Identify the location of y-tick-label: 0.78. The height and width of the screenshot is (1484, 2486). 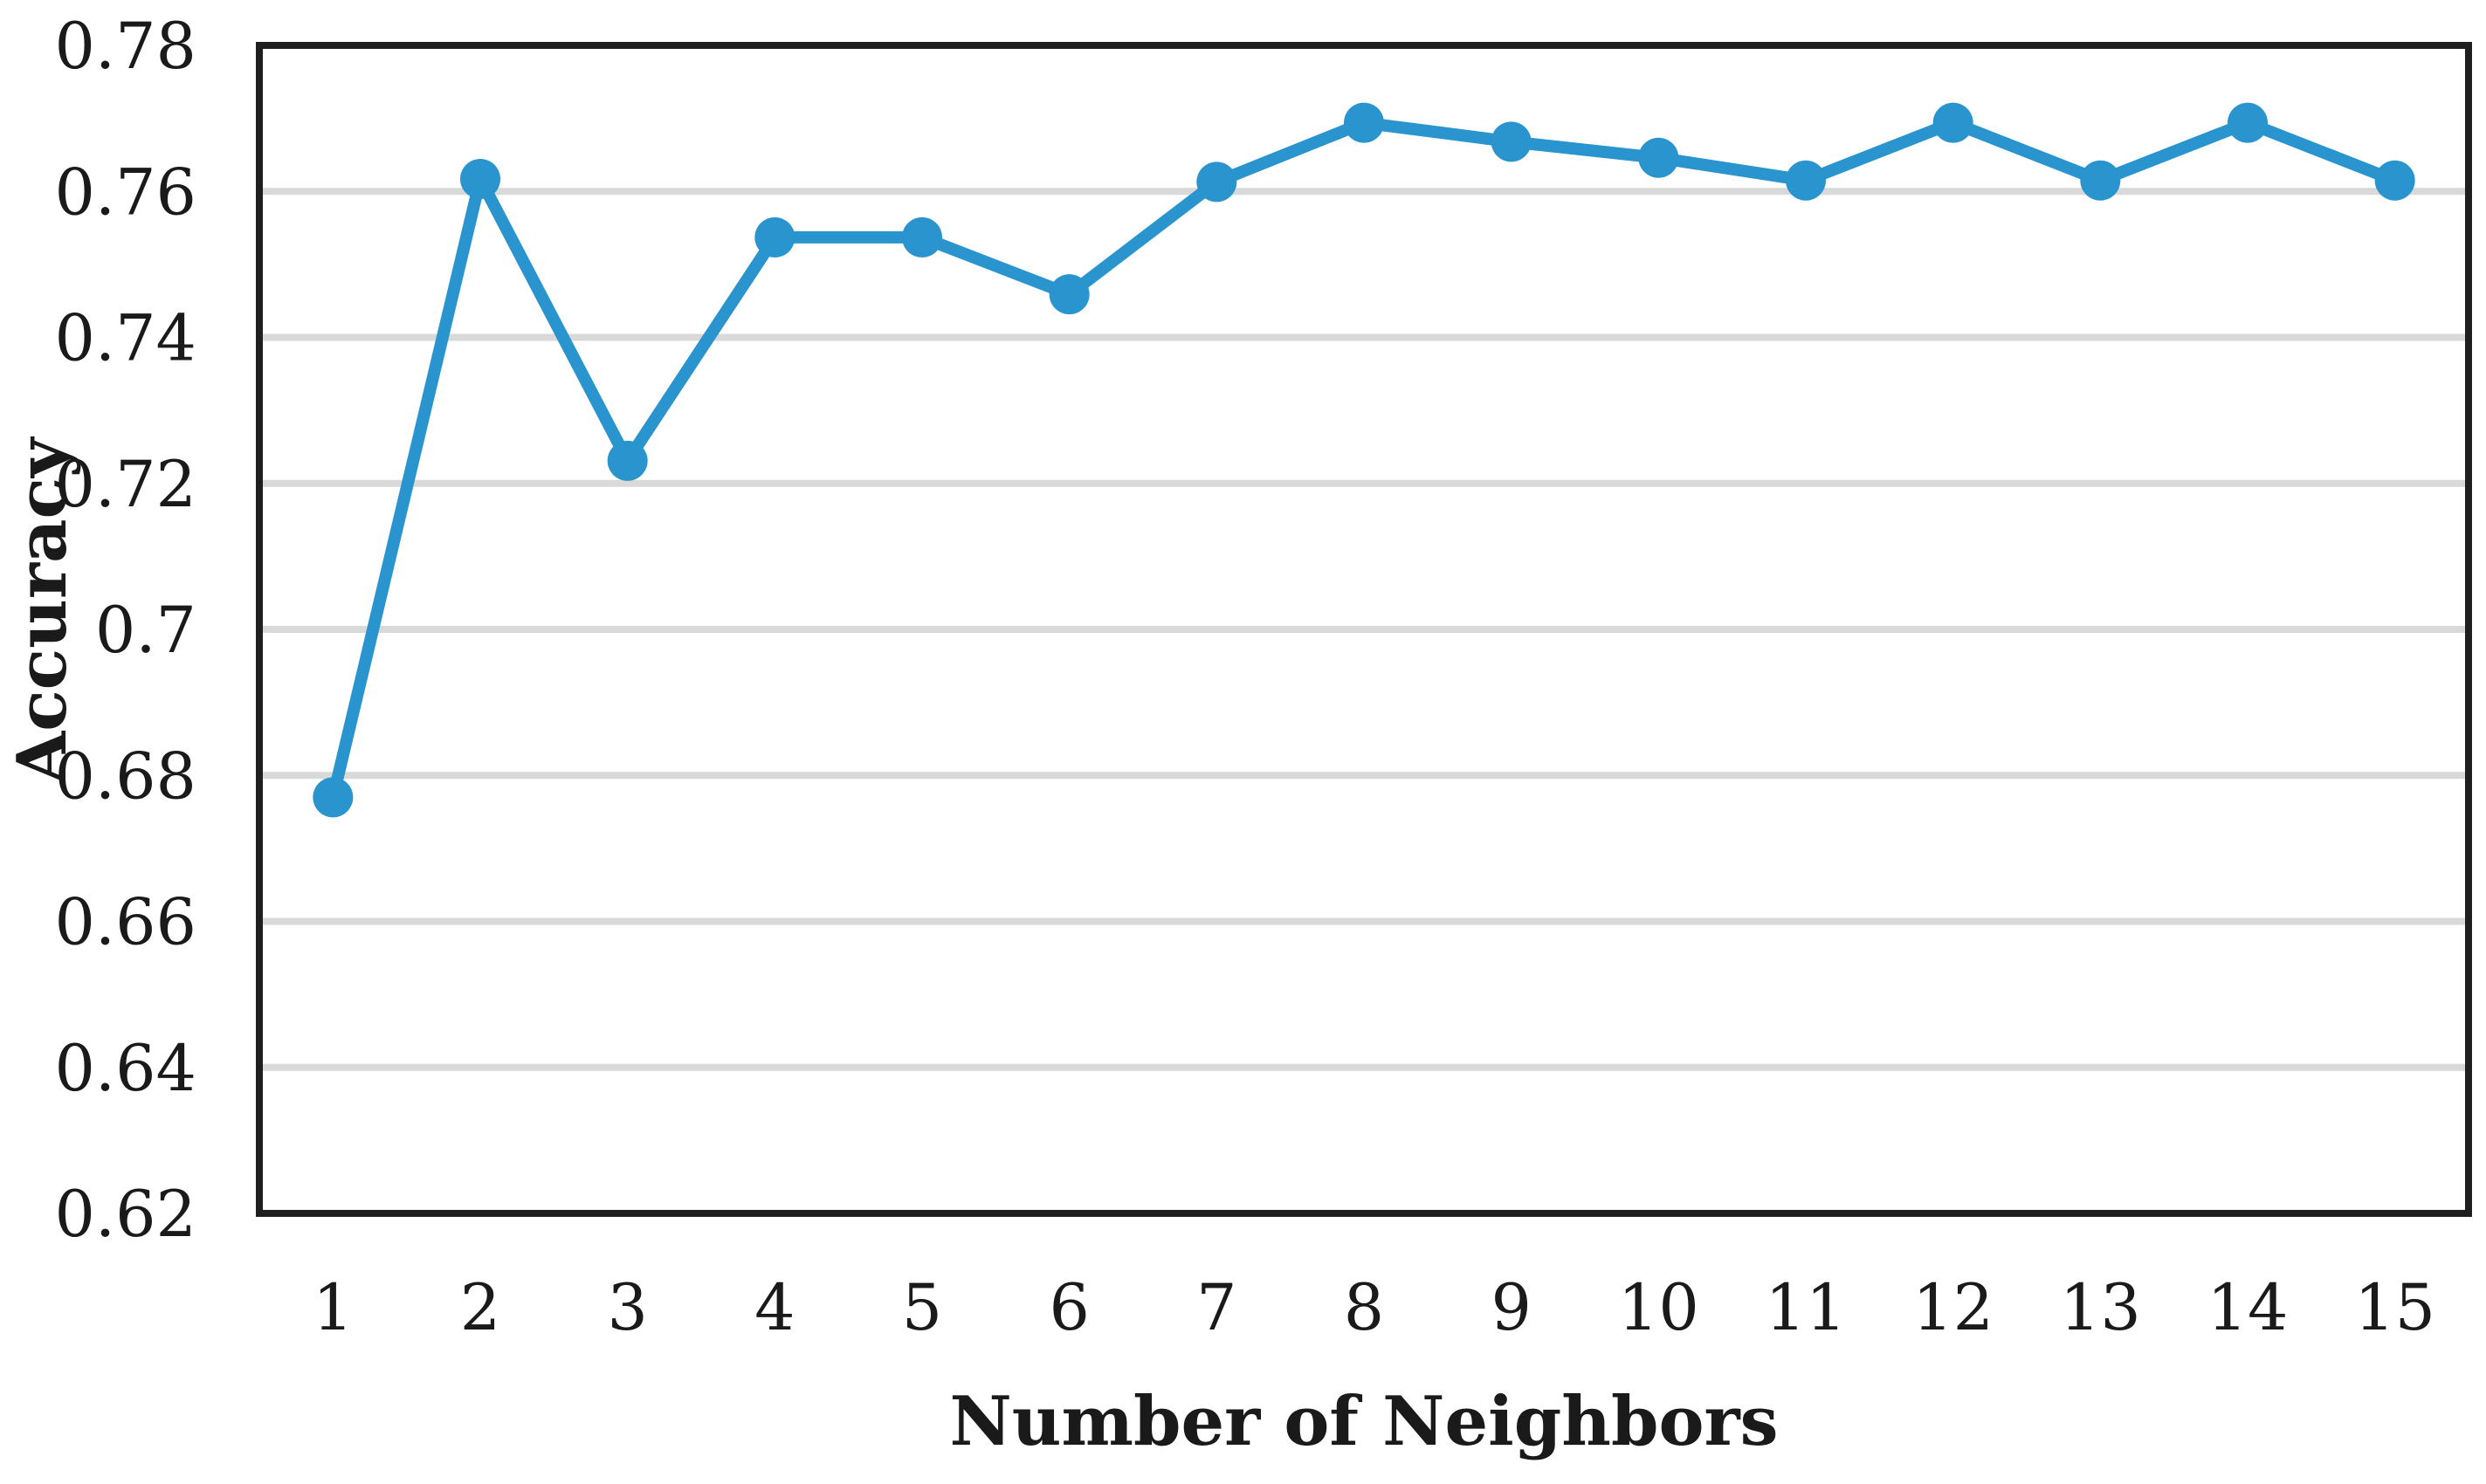
(125, 47).